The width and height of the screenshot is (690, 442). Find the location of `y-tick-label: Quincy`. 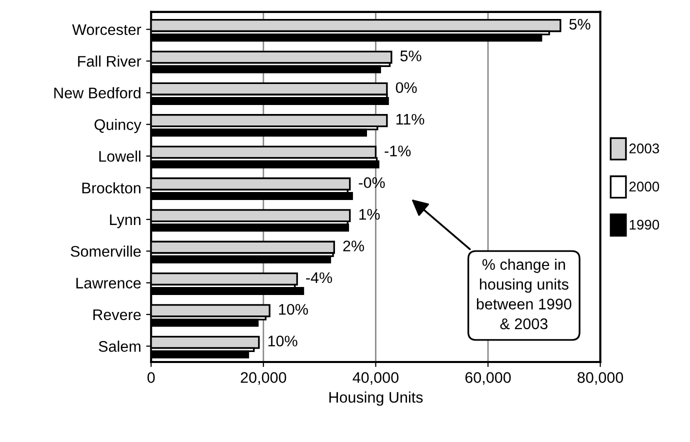

y-tick-label: Quincy is located at coordinates (118, 126).